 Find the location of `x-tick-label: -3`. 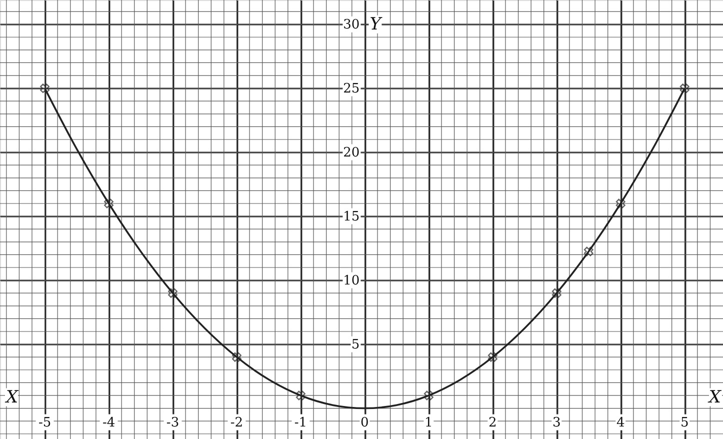

x-tick-label: -3 is located at coordinates (173, 422).